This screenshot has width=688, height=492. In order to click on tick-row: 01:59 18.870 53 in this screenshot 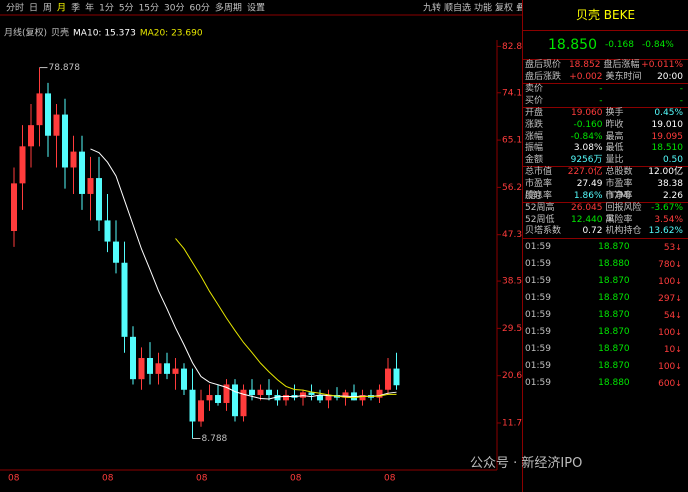, I will do `click(605, 247)`.